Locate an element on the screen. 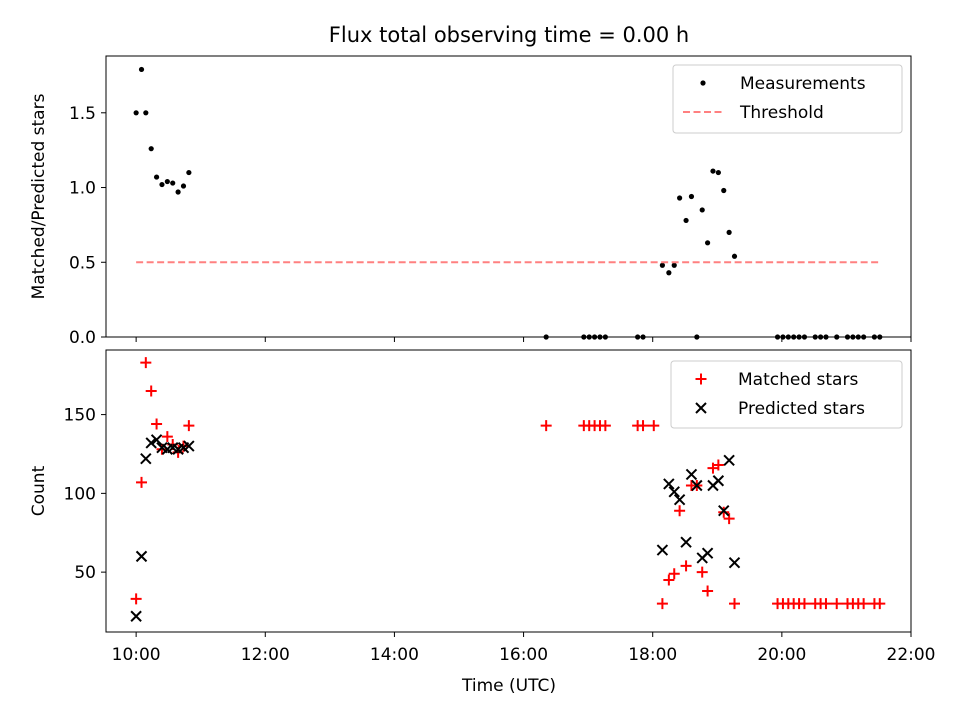 Image resolution: width=960 pixels, height=720 pixels. top-legend: Measurements Threshold is located at coordinates (787, 99).